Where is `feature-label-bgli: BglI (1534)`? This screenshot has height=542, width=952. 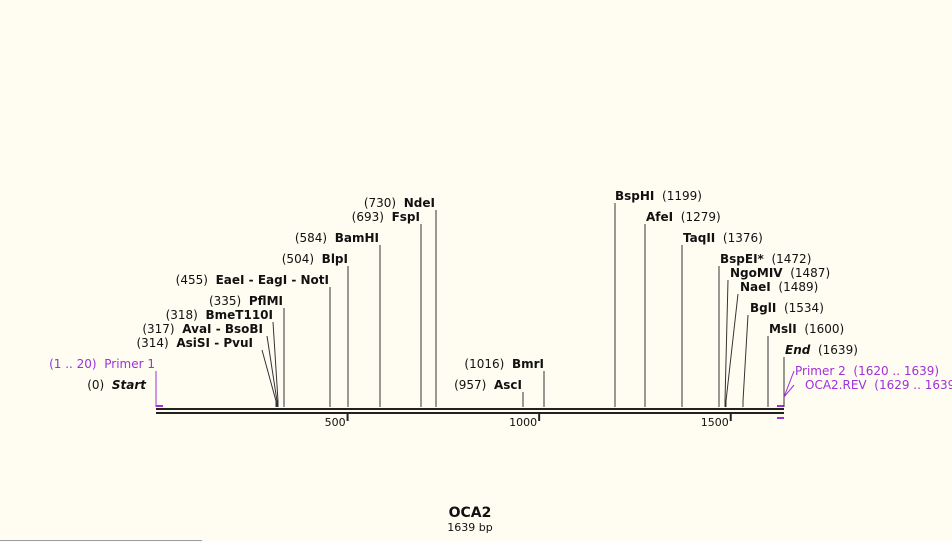 feature-label-bgli: BglI (1534) is located at coordinates (787, 308).